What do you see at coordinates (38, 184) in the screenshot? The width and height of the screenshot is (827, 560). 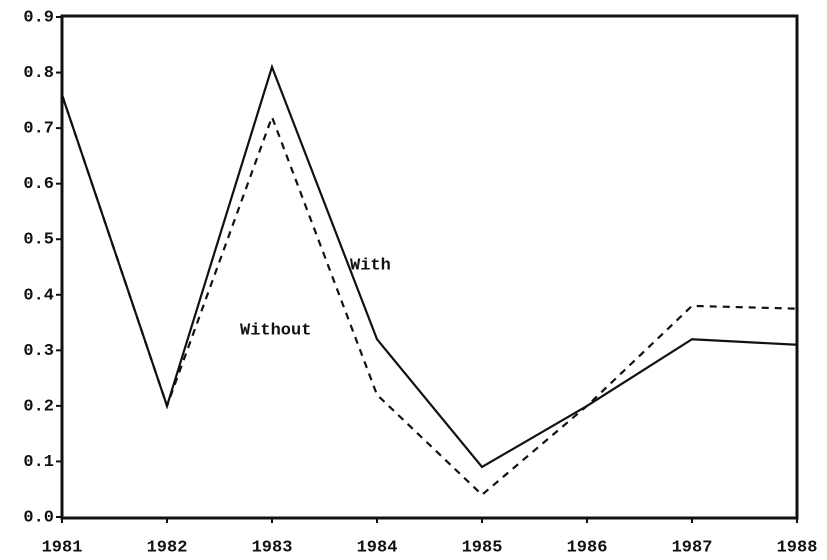 I see `y-tick-label: 0.6` at bounding box center [38, 184].